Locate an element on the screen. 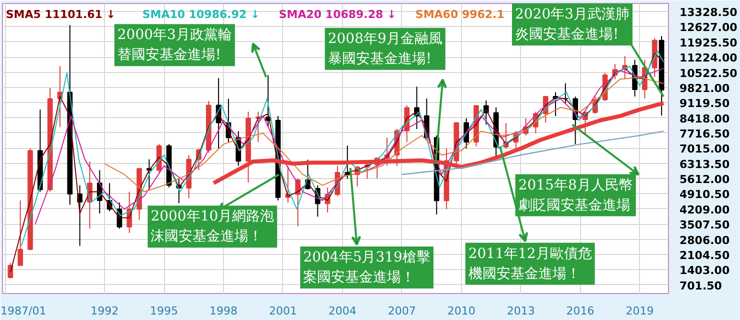  y-tick-label: 7015.00 is located at coordinates (705, 149).